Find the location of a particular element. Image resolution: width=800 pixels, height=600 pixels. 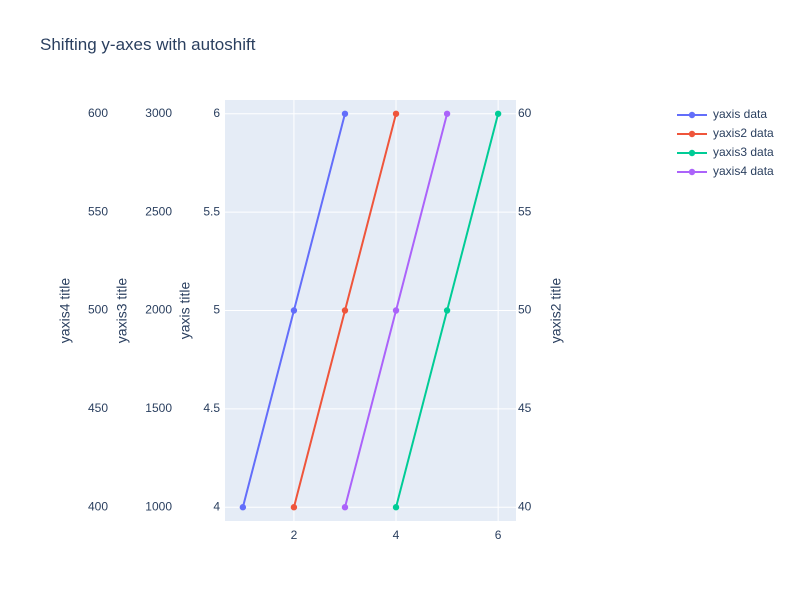

series-y4 is located at coordinates (396, 310).